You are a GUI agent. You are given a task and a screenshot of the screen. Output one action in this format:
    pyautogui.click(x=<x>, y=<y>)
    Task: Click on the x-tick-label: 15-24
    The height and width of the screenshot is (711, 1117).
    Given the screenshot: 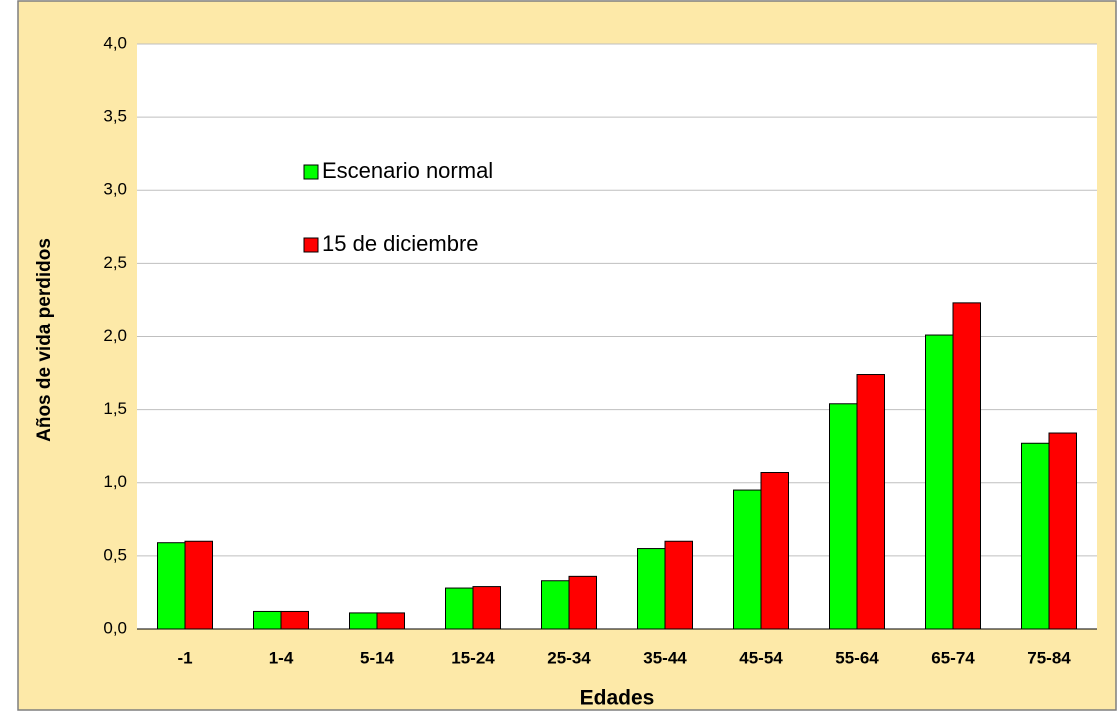 What is the action you would take?
    pyautogui.click(x=473, y=657)
    